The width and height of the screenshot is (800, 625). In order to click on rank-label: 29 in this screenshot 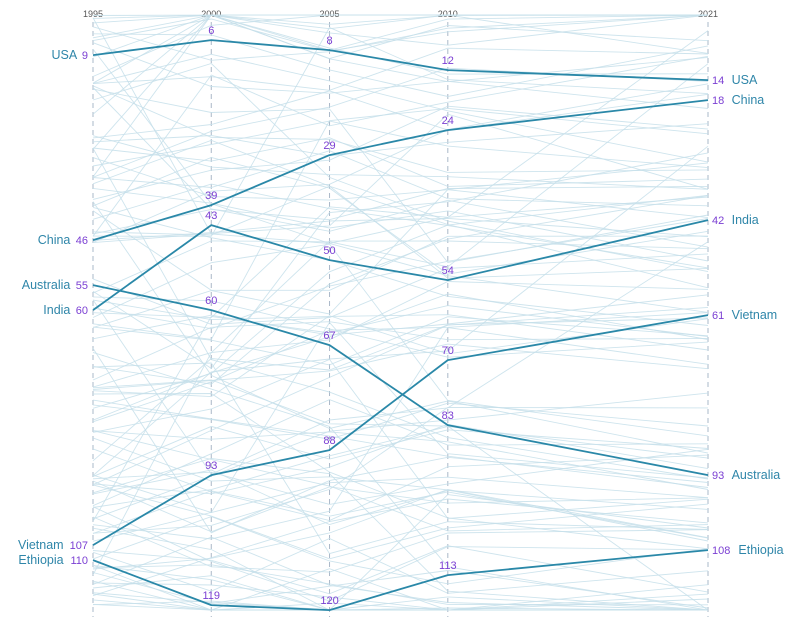, I will do `click(329, 146)`.